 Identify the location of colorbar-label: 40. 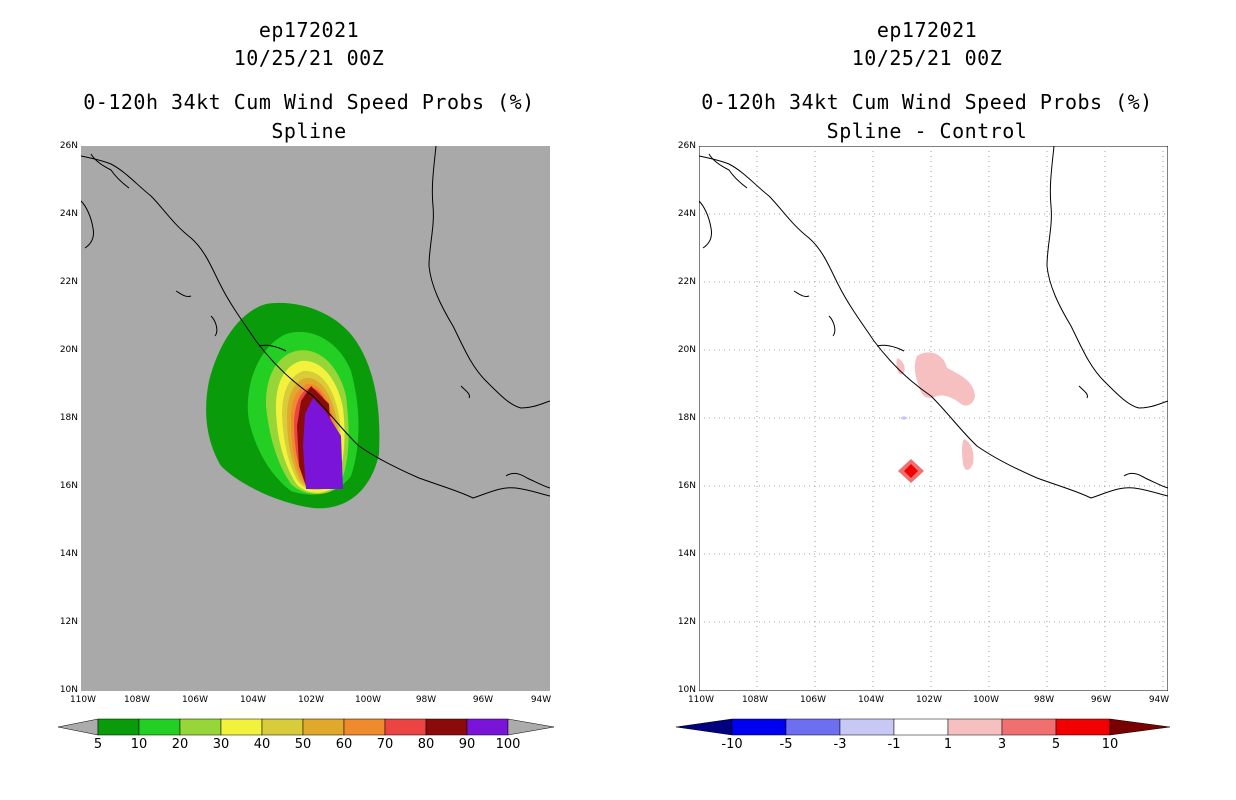
(262, 744).